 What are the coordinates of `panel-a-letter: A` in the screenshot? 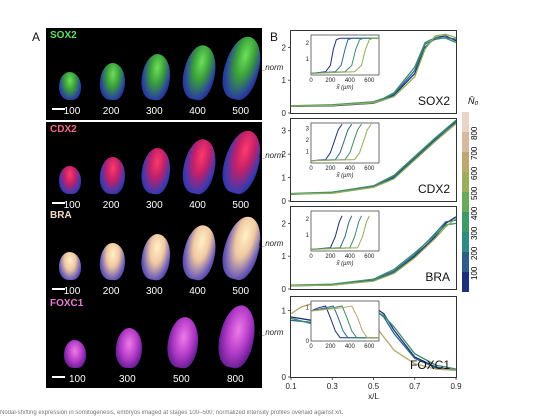 It's located at (36, 37).